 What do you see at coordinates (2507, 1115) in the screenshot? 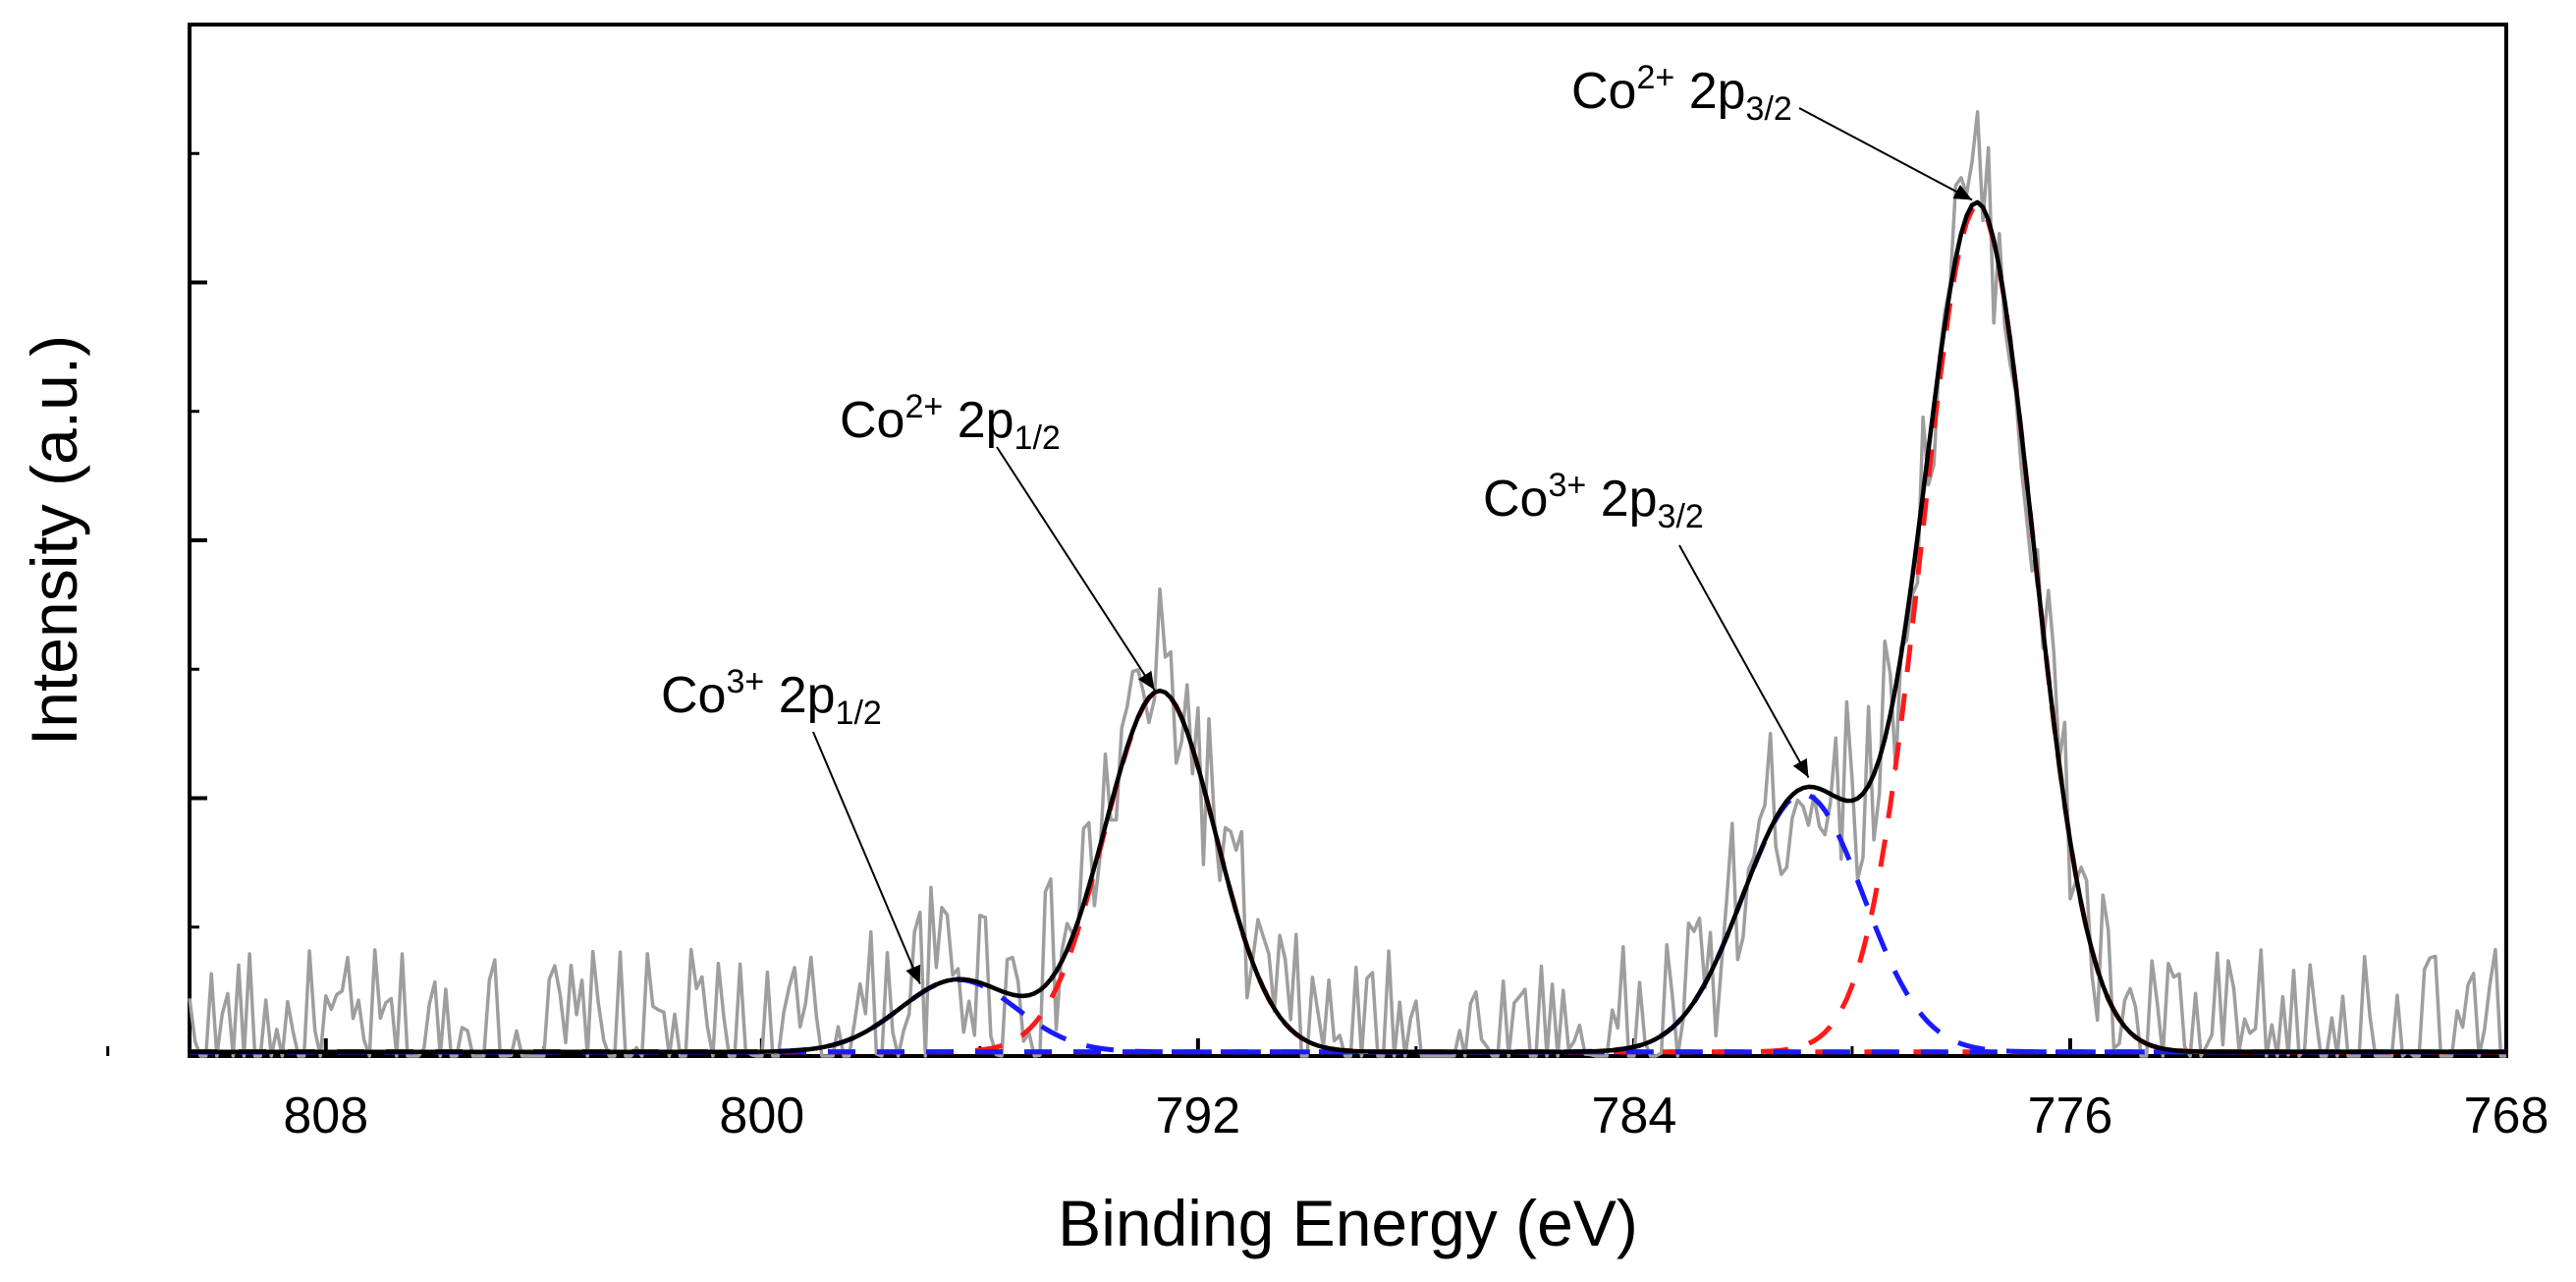
I see `x-tick-label: 768` at bounding box center [2507, 1115].